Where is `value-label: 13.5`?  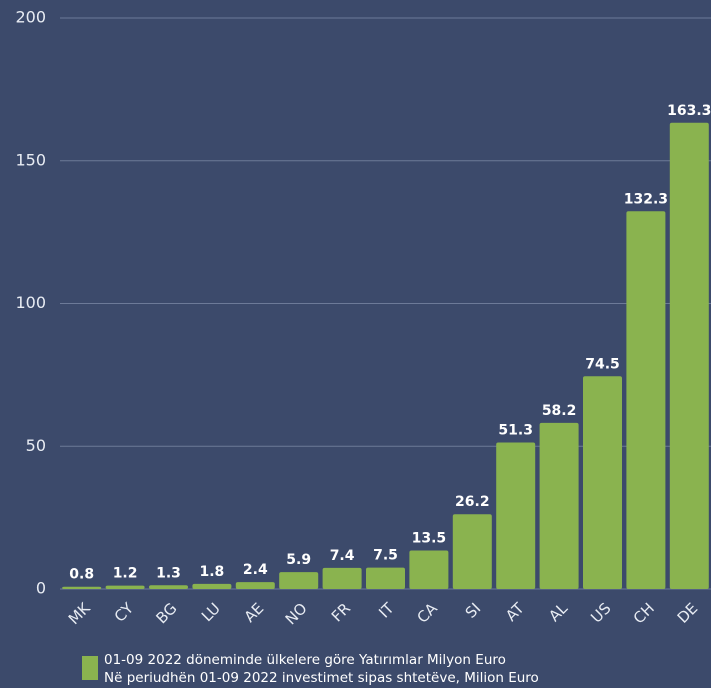
value-label: 13.5 is located at coordinates (429, 538).